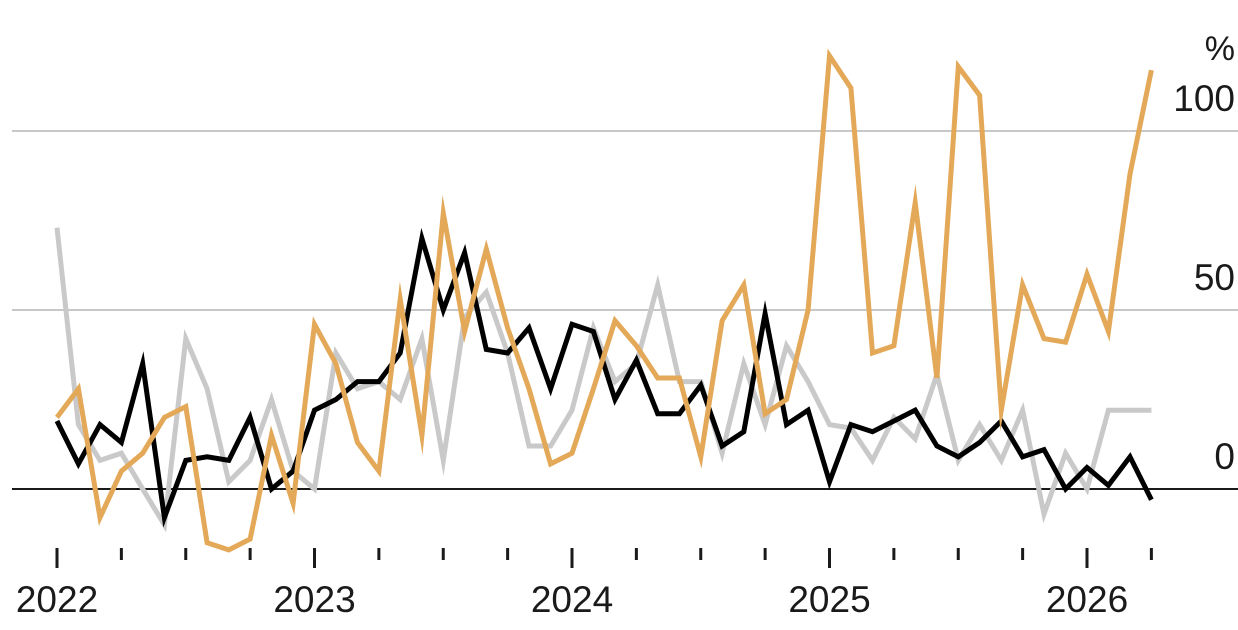 The width and height of the screenshot is (1238, 630). What do you see at coordinates (1214, 277) in the screenshot?
I see `y-tick-label-50: 50` at bounding box center [1214, 277].